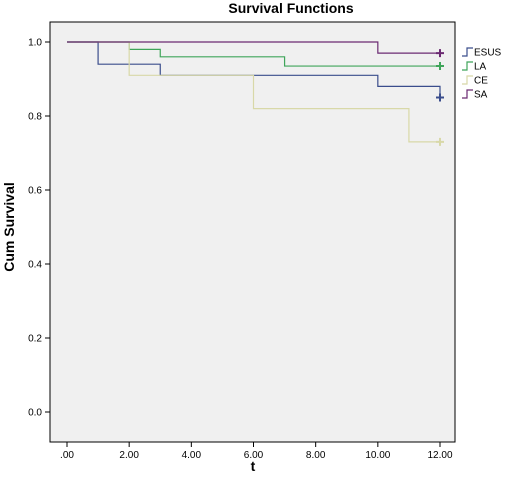 This screenshot has height=477, width=513. I want to click on x-tick-label: 6.00, so click(254, 455).